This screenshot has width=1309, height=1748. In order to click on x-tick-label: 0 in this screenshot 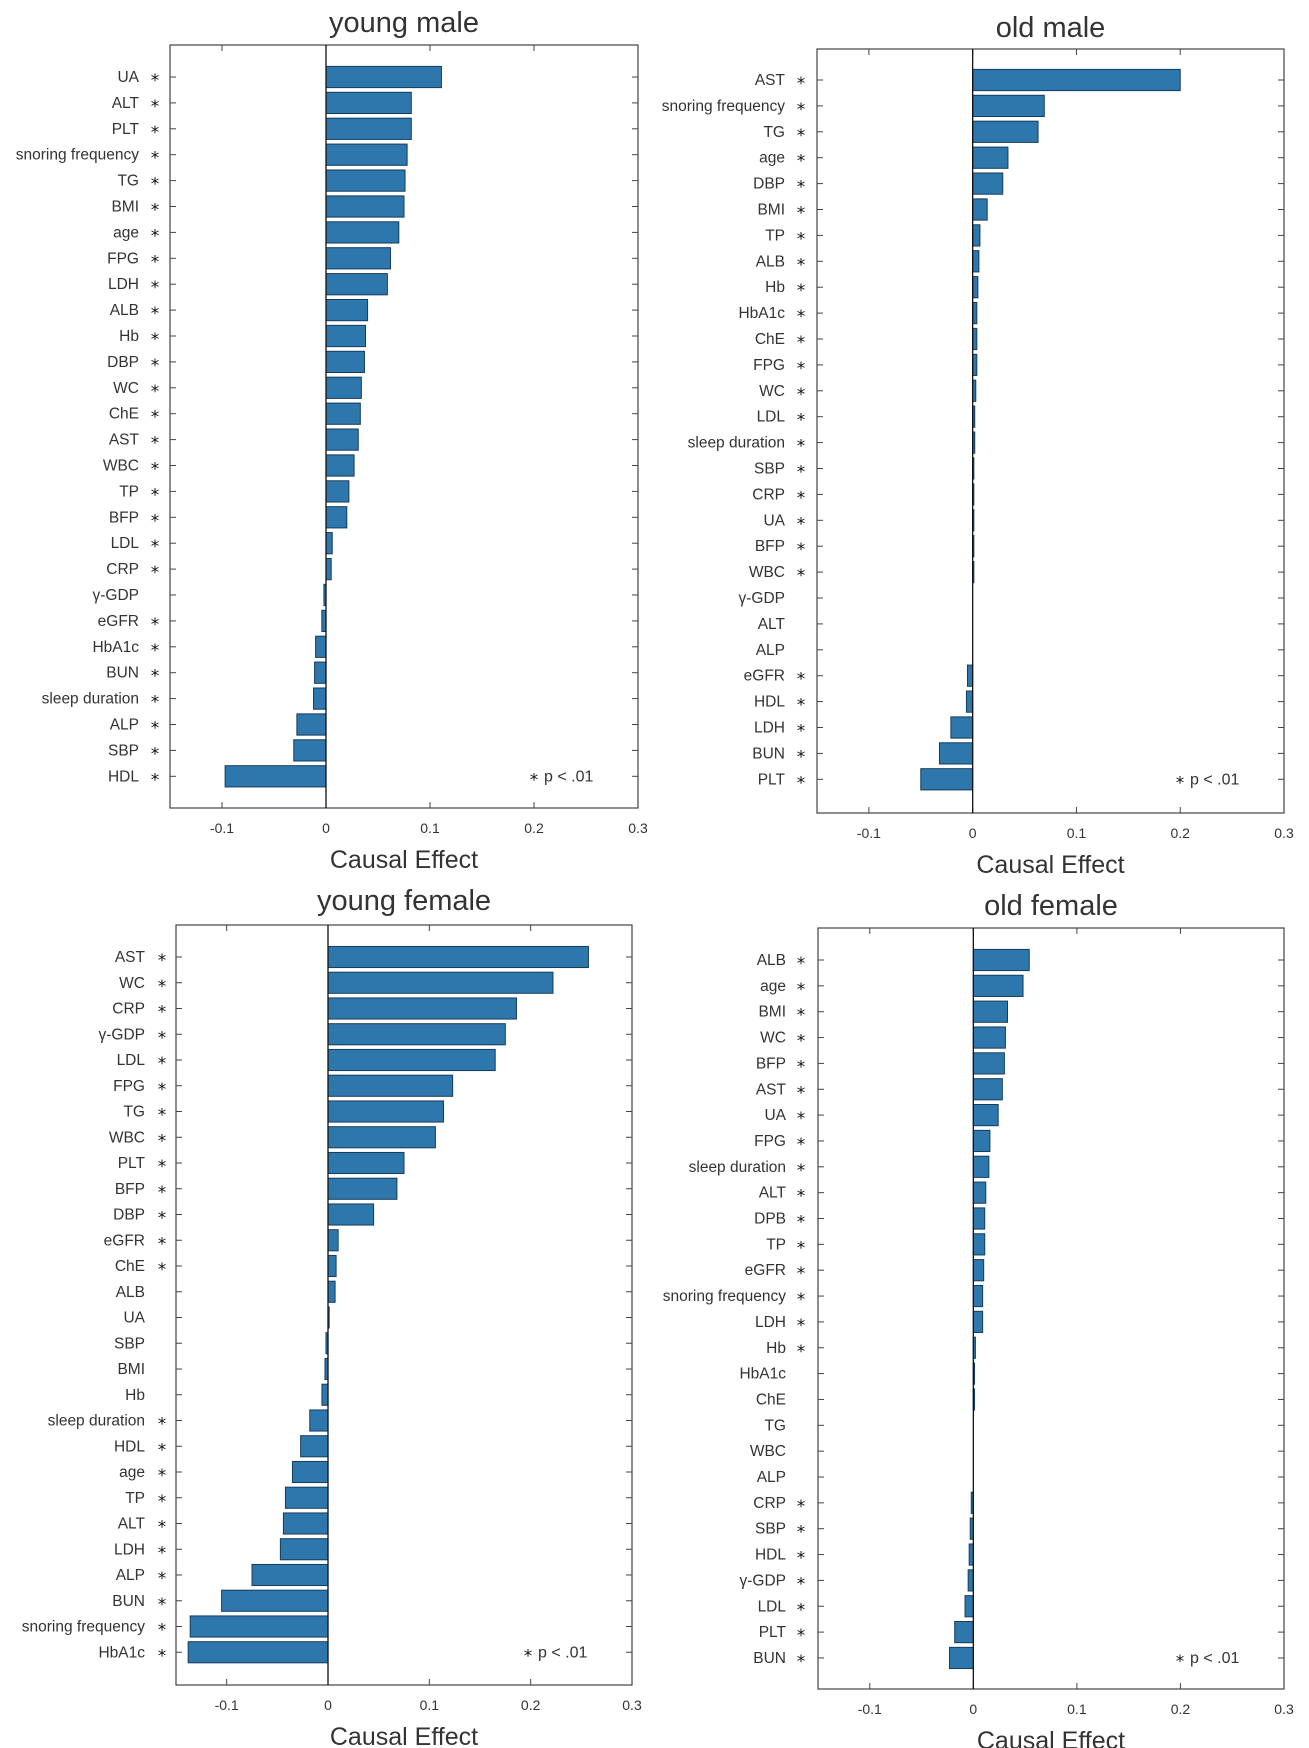, I will do `click(326, 828)`.